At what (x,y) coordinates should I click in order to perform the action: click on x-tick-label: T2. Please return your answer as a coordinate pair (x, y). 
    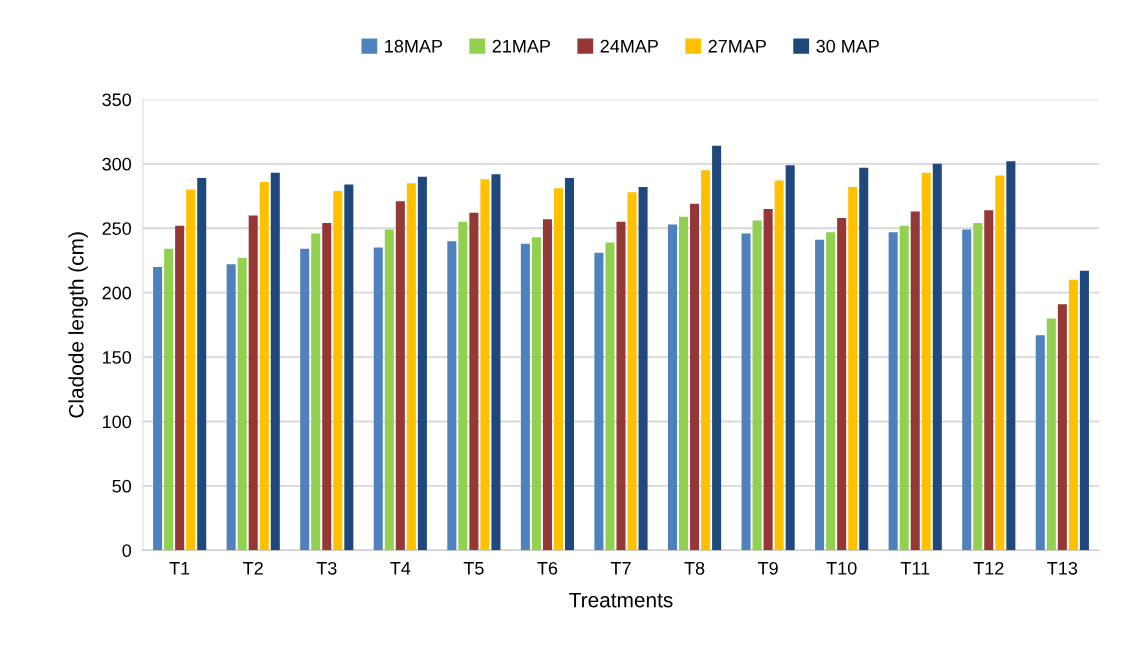
    Looking at the image, I should click on (253, 568).